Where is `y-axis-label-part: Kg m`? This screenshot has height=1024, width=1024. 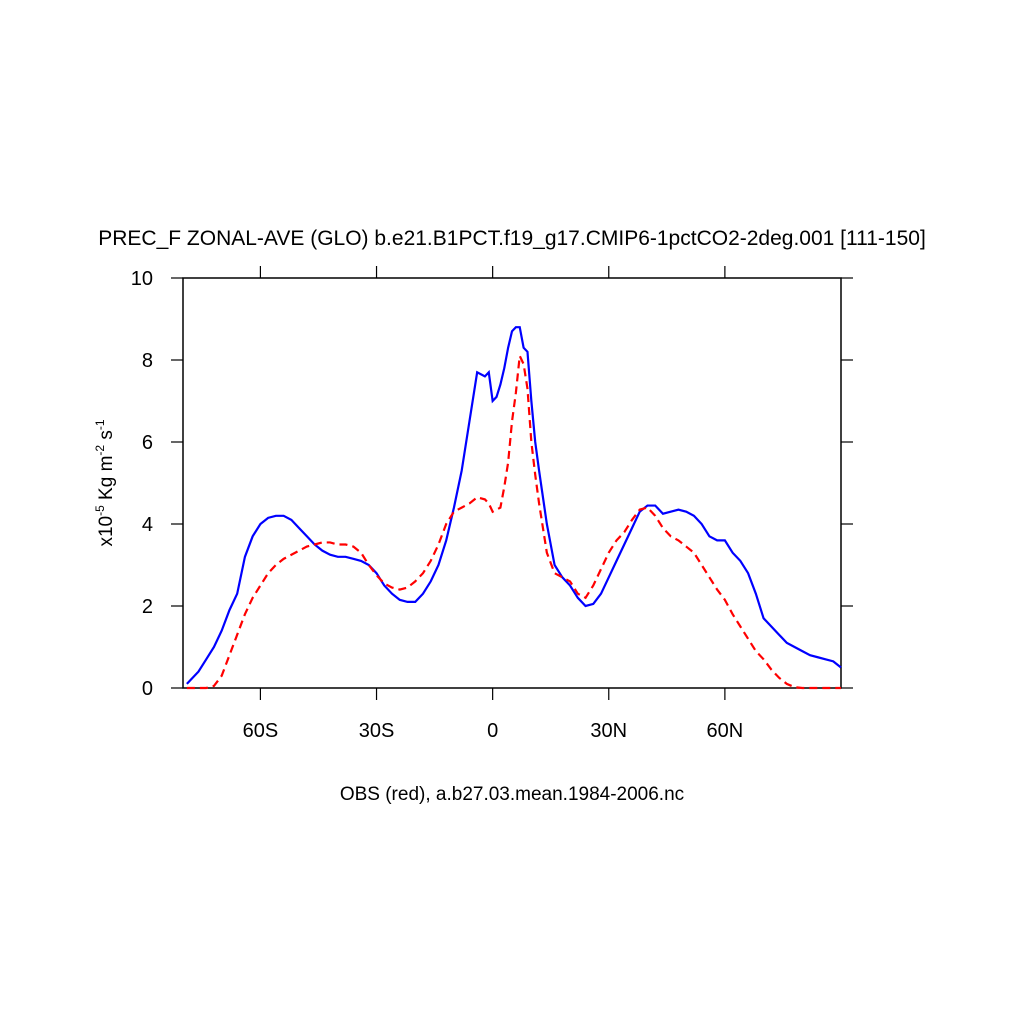
y-axis-label-part: Kg m is located at coordinates (106, 481).